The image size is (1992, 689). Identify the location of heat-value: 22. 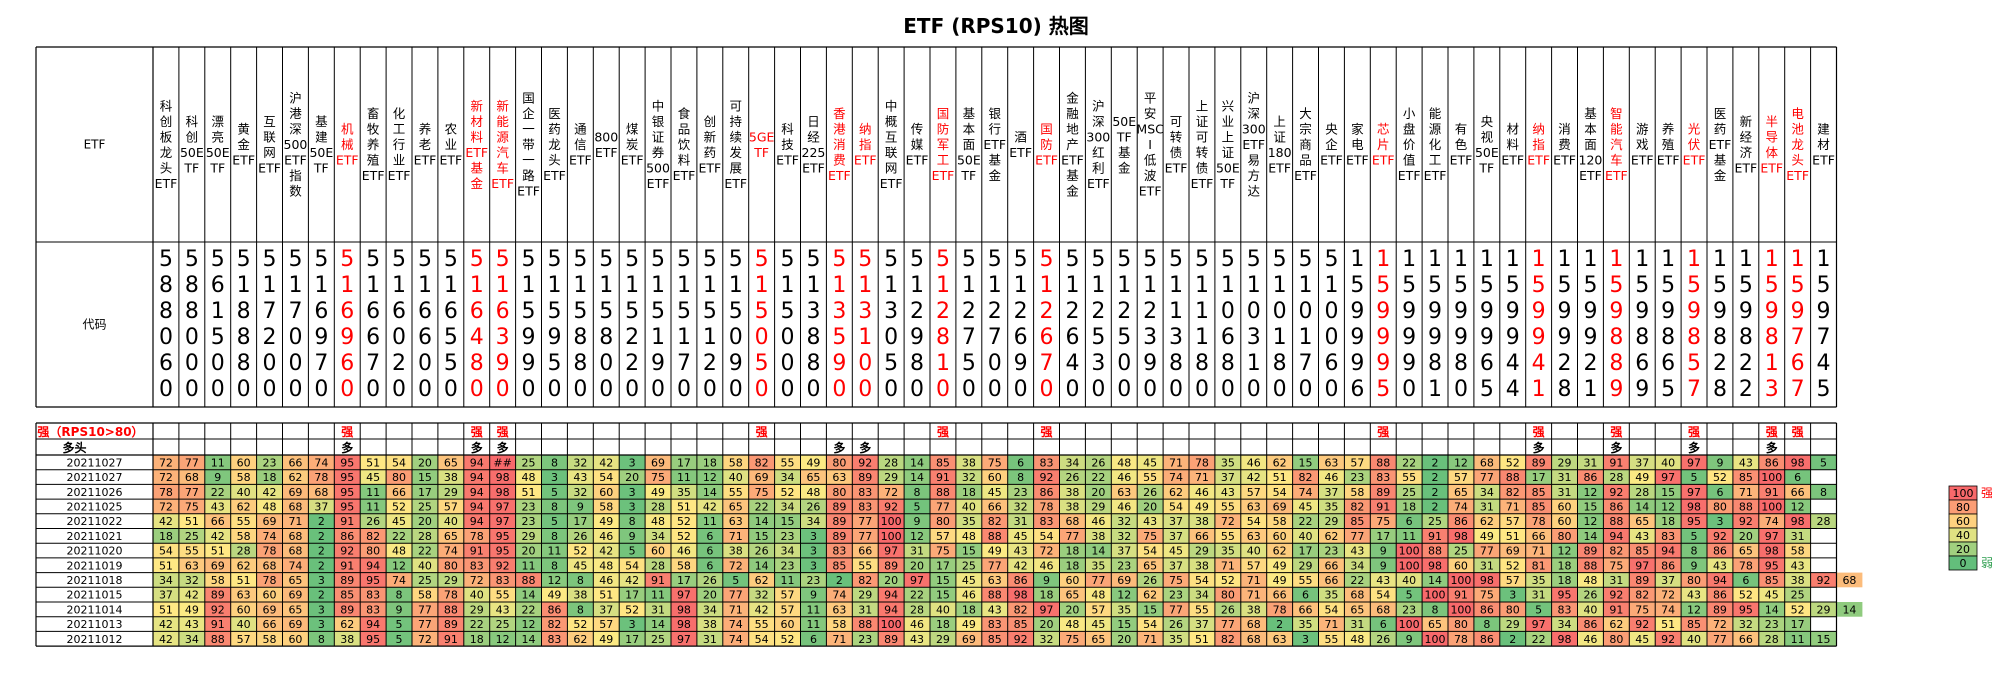
(425, 551).